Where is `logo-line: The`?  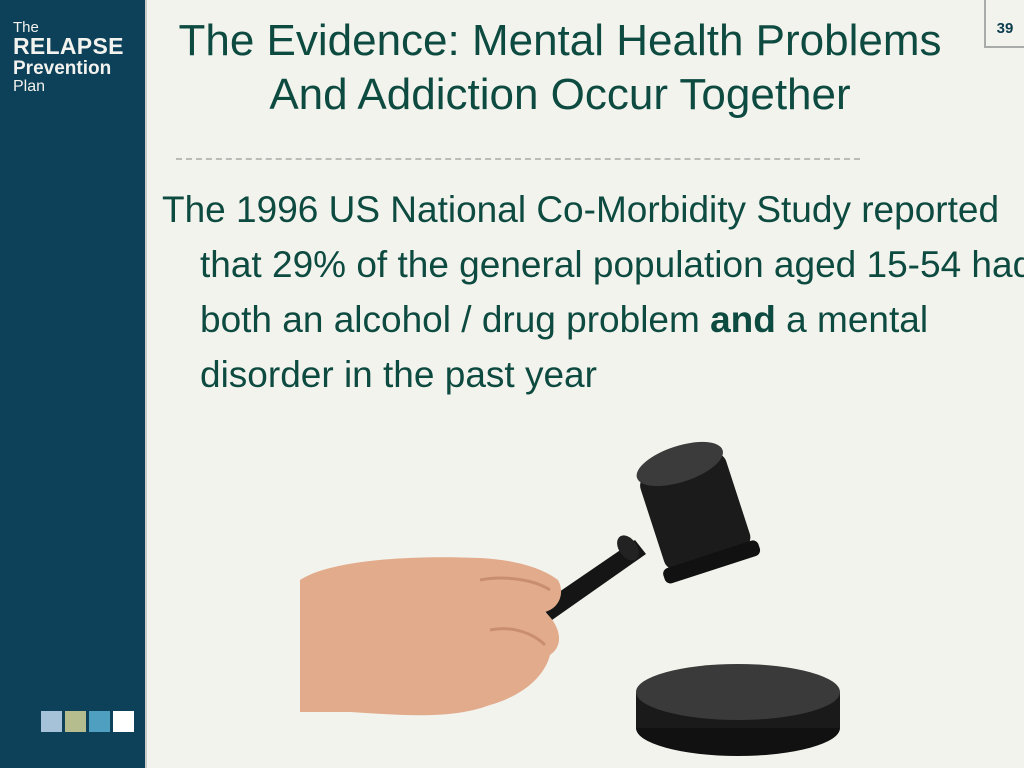
logo-line: The is located at coordinates (26, 27).